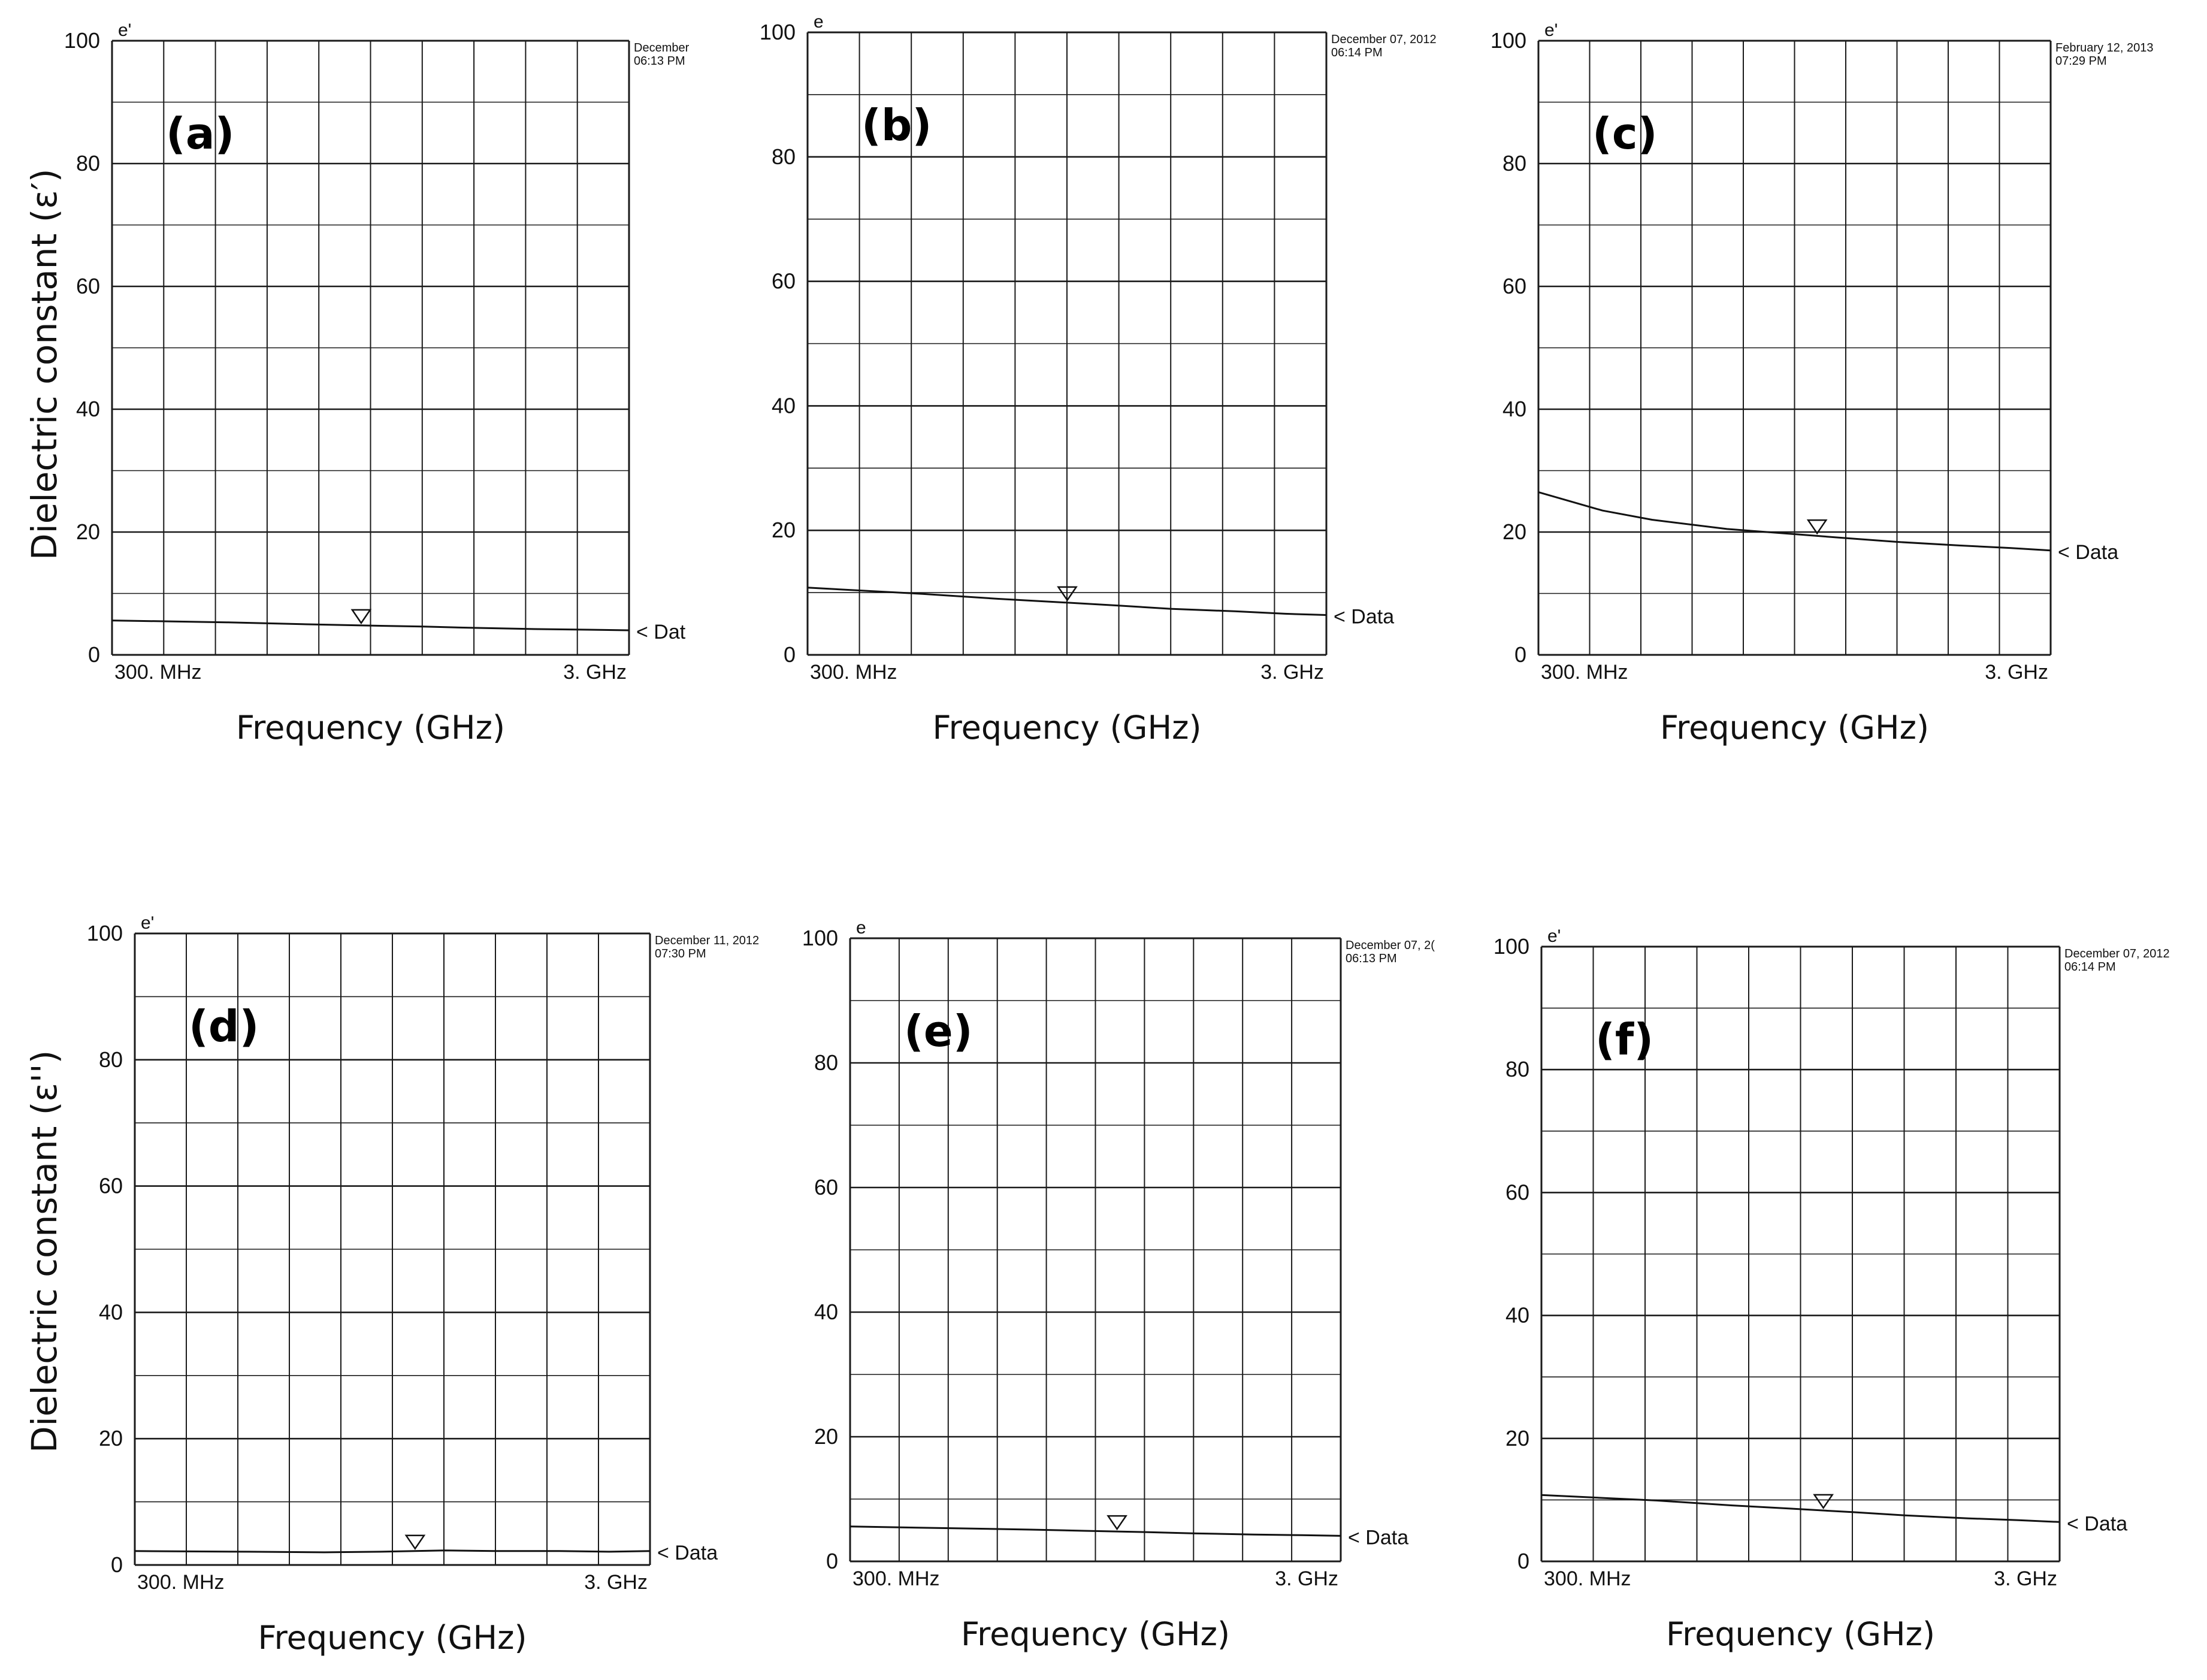 This screenshot has width=2207, height=1680. I want to click on timestamp-time: 07:29 PM, so click(2081, 62).